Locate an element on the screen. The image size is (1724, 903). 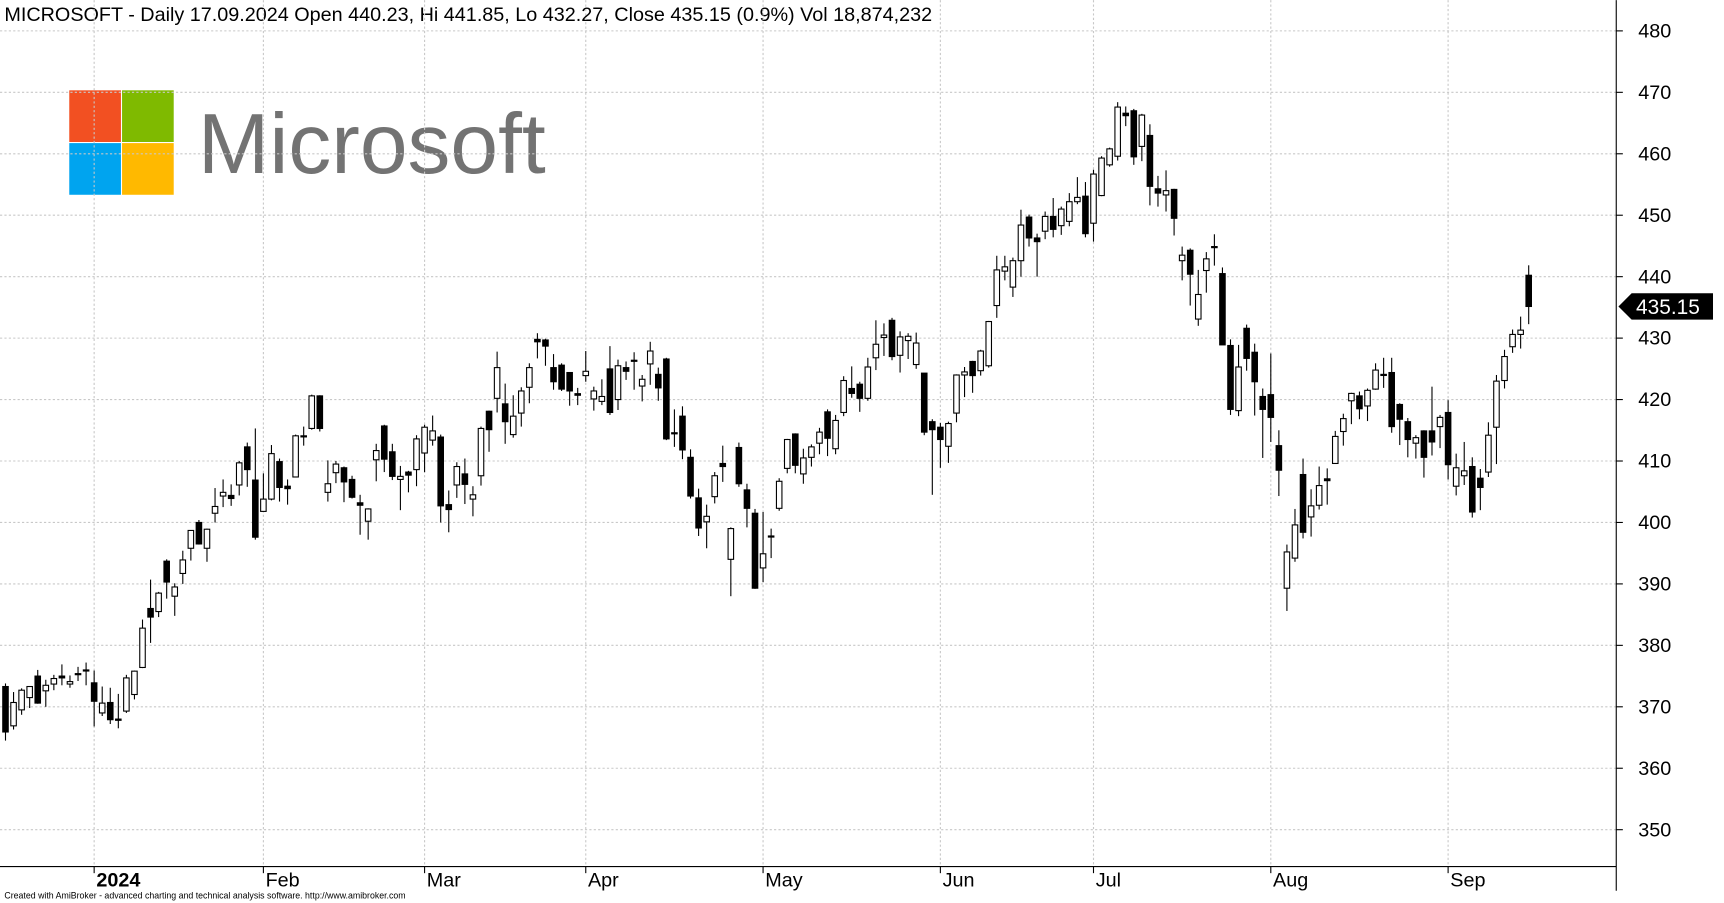
x-tick-label: Aug is located at coordinates (1290, 880).